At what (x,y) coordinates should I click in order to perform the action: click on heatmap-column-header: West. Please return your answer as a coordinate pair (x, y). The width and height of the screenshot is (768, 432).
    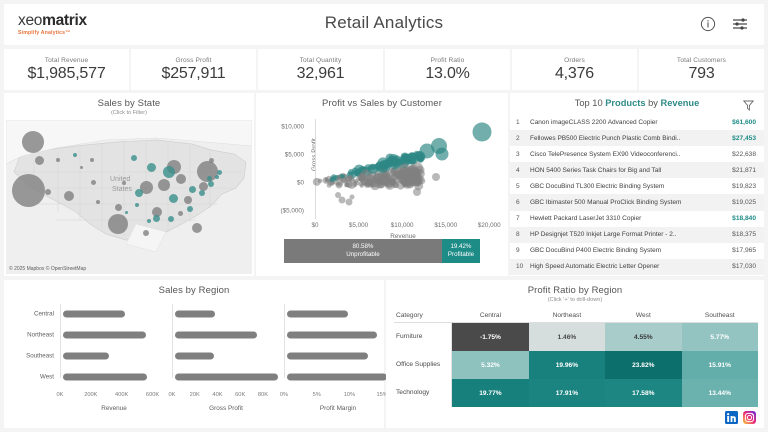
    Looking at the image, I should click on (643, 315).